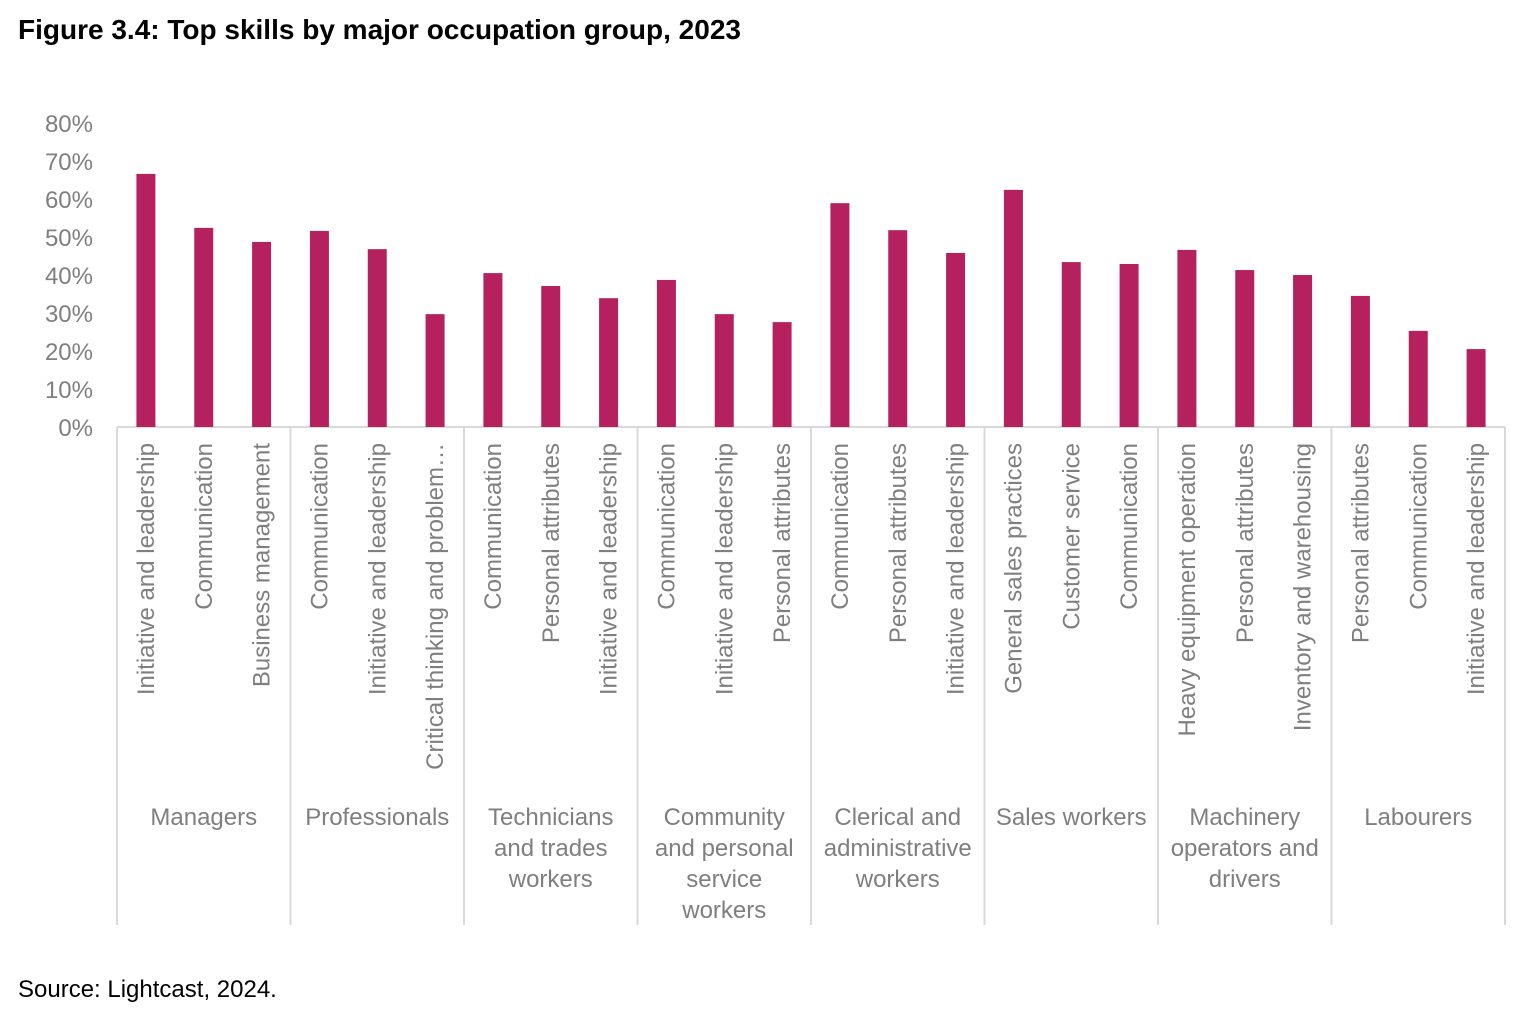 The image size is (1536, 1025). Describe the element at coordinates (550, 817) in the screenshot. I see `group-label-line: Technicians` at that location.